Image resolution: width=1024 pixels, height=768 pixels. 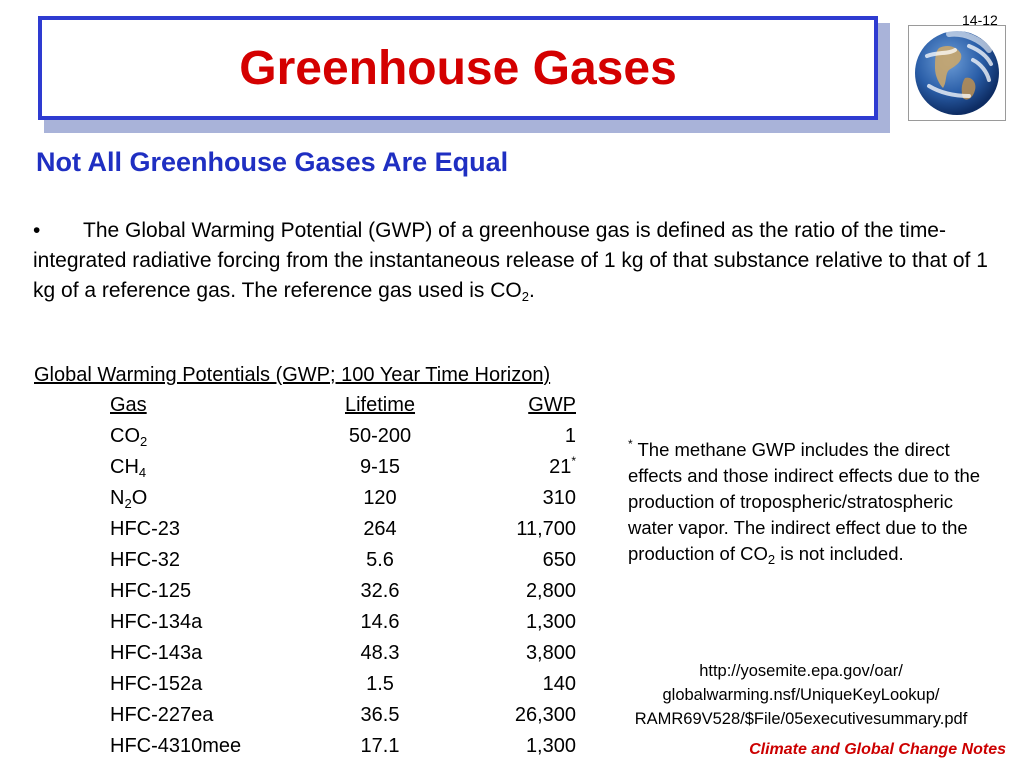 I want to click on gas-lifetime: 36.5, so click(x=380, y=715).